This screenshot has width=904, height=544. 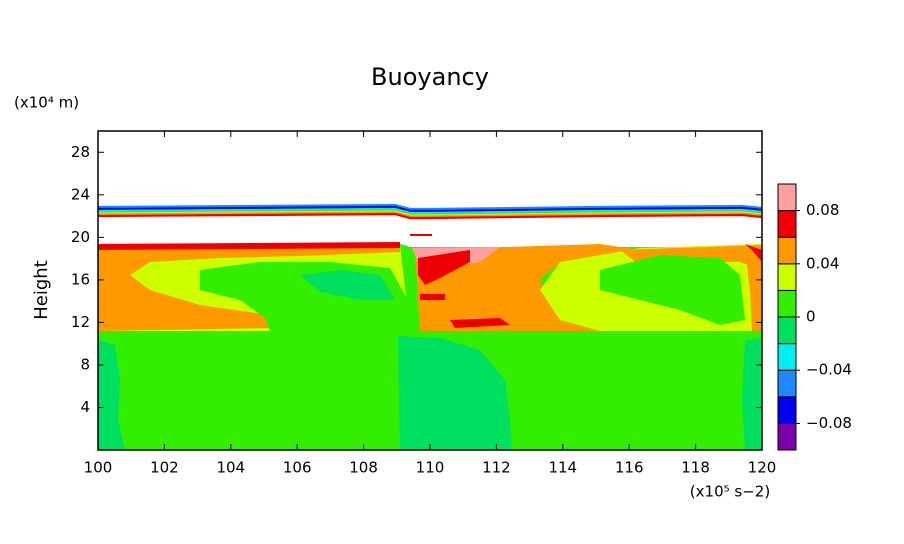 What do you see at coordinates (822, 263) in the screenshot?
I see `colorbar-tick-label: 0.04` at bounding box center [822, 263].